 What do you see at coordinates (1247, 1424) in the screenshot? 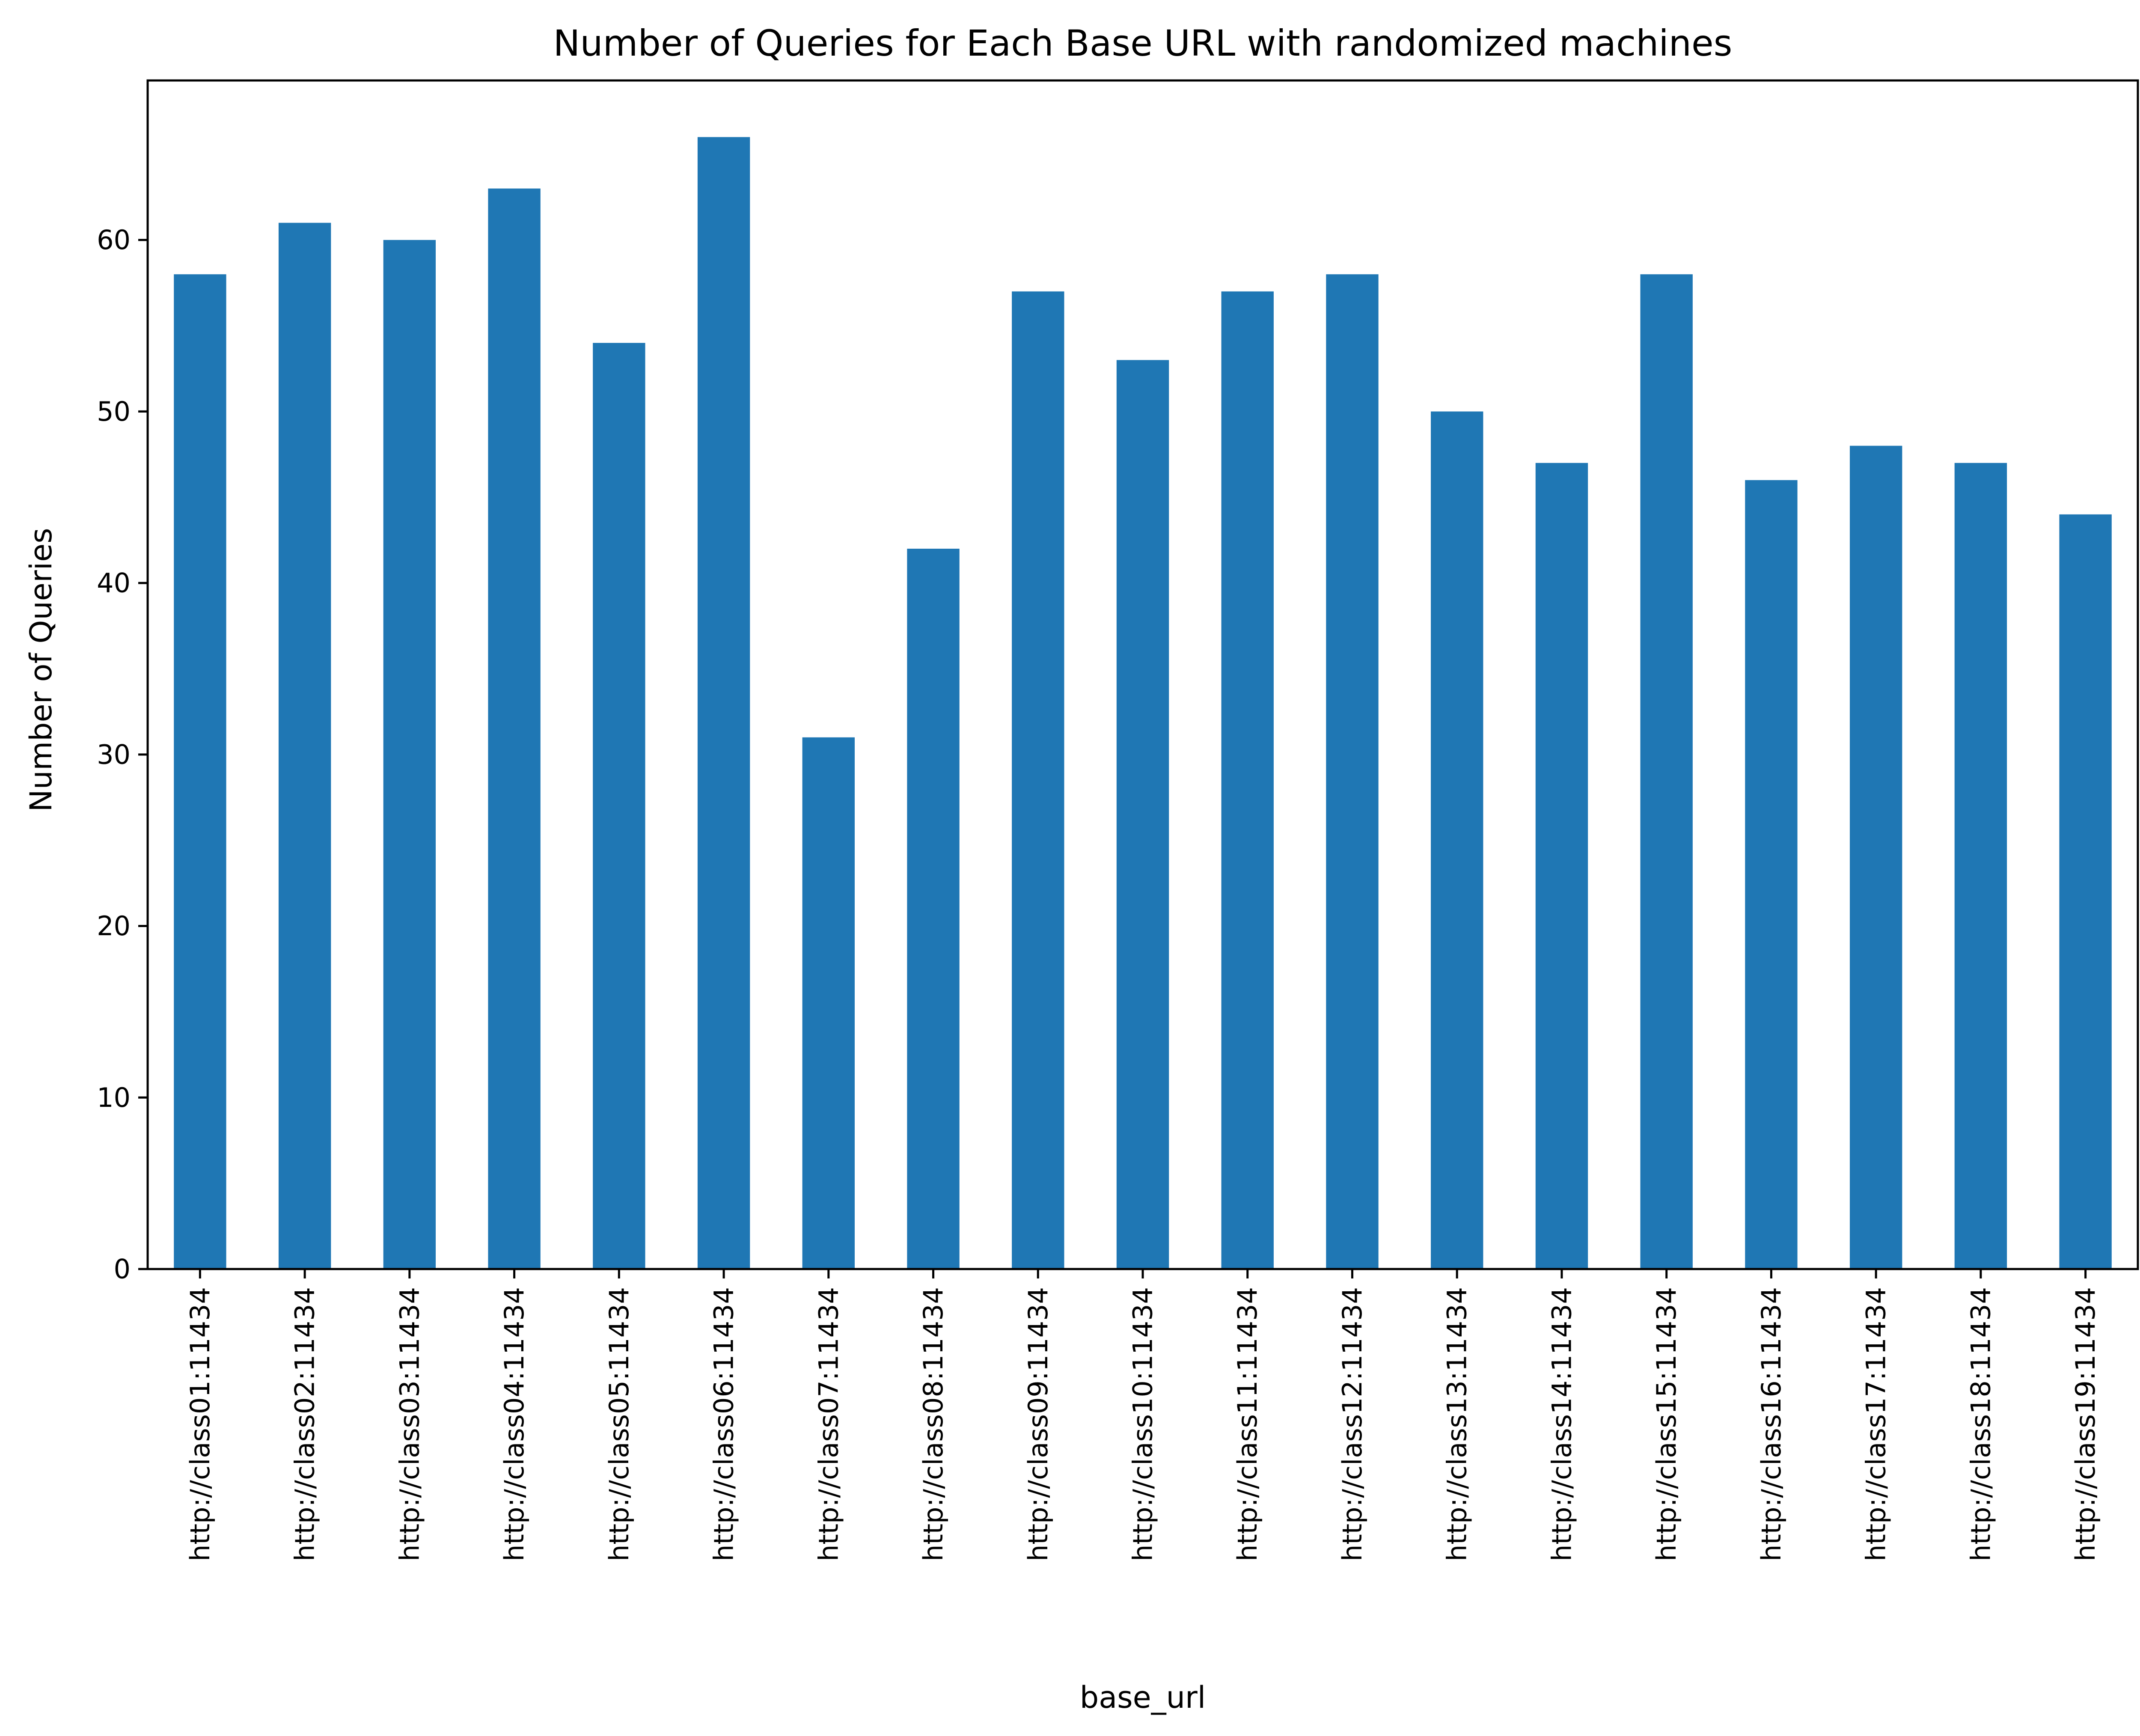
I see `x-tick-label: http://class11:11434` at bounding box center [1247, 1424].